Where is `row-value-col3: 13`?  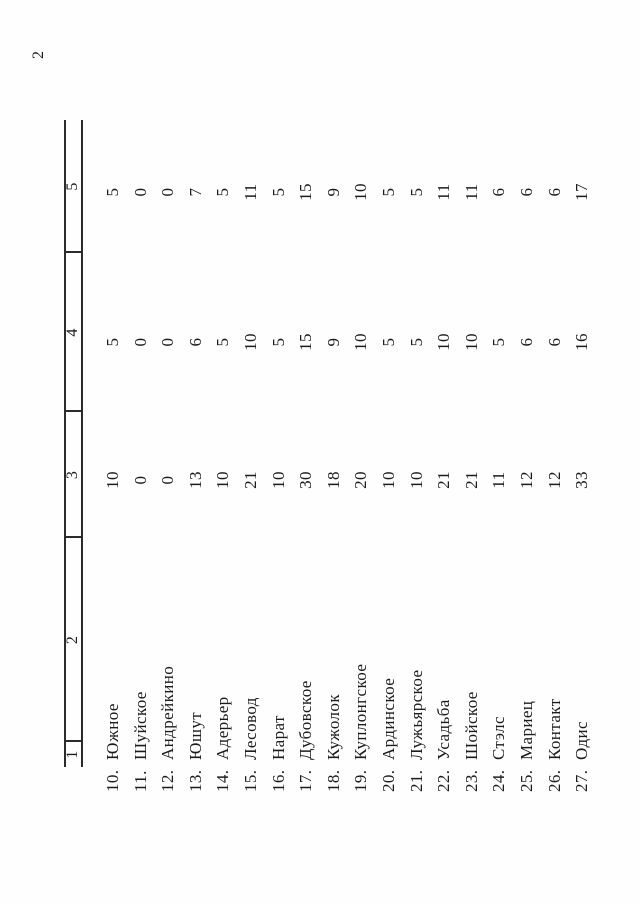 row-value-col3: 13 is located at coordinates (195, 480).